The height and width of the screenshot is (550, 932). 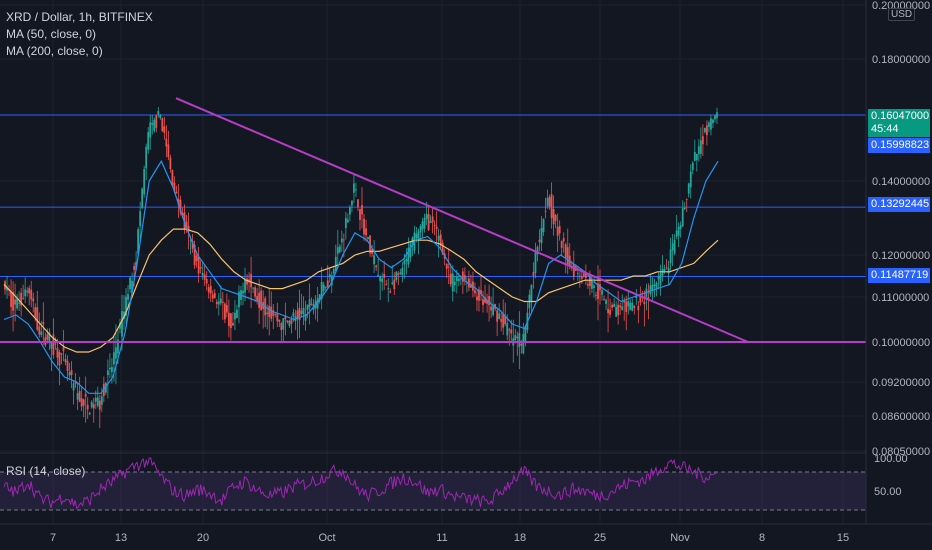 I want to click on level-tag-2: 0.13292445, so click(x=899, y=204).